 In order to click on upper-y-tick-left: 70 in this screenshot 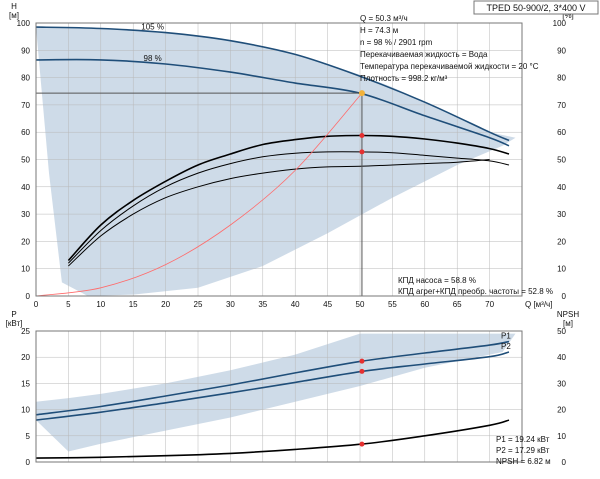, I will do `click(25, 105)`.